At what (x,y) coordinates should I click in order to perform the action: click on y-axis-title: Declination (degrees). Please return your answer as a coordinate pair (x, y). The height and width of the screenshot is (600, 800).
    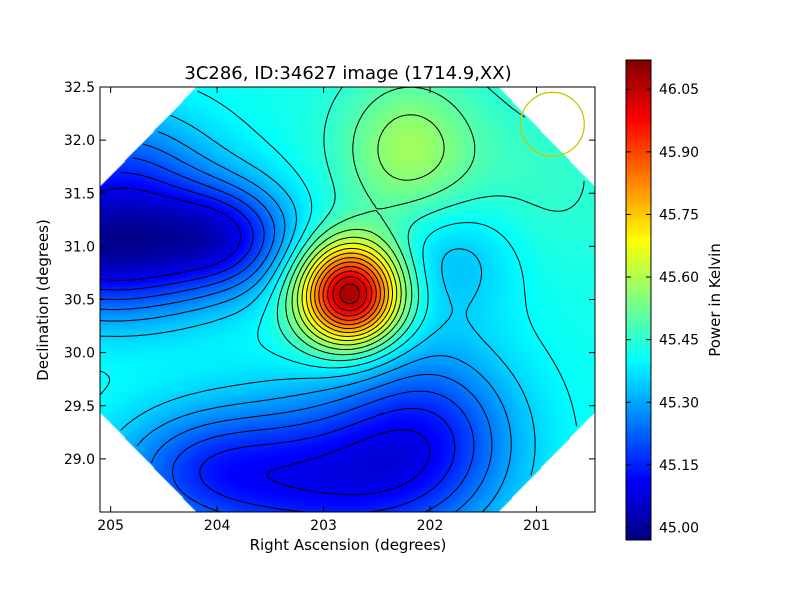
    Looking at the image, I should click on (43, 300).